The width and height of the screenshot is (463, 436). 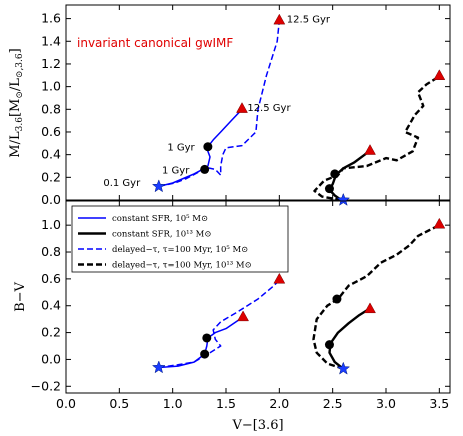 I want to click on y-tick-label: −0.2, so click(x=46, y=385).